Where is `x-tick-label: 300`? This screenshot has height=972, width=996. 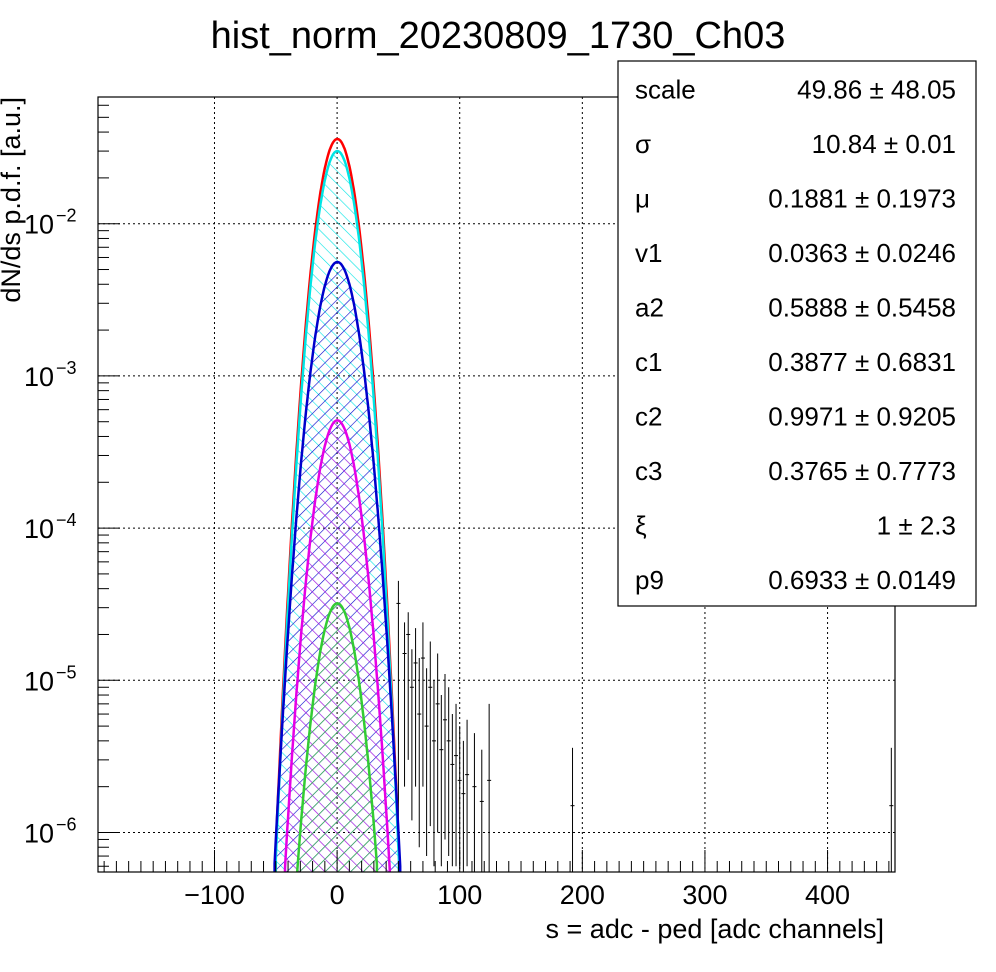
x-tick-label: 300 is located at coordinates (704, 895).